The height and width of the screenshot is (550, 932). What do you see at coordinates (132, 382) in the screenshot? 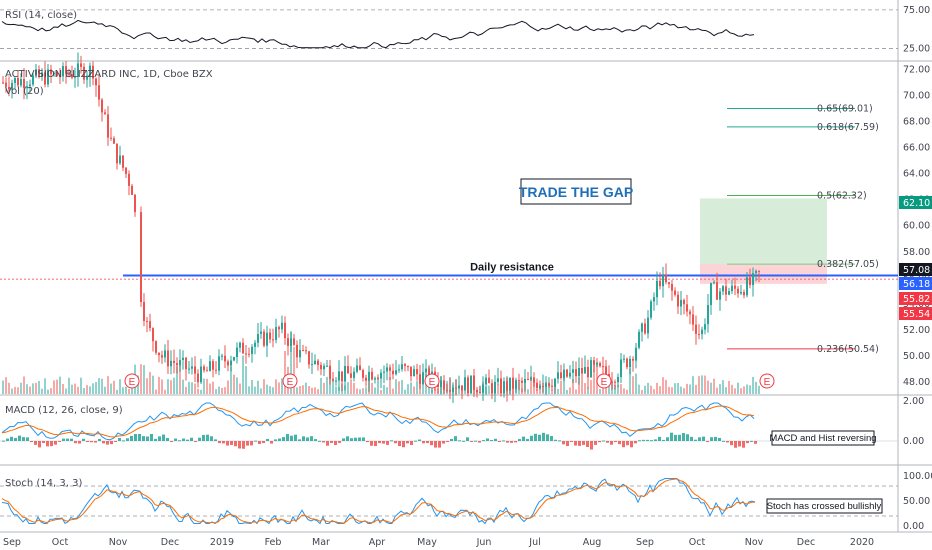
I see `earnings-letter: E` at bounding box center [132, 382].